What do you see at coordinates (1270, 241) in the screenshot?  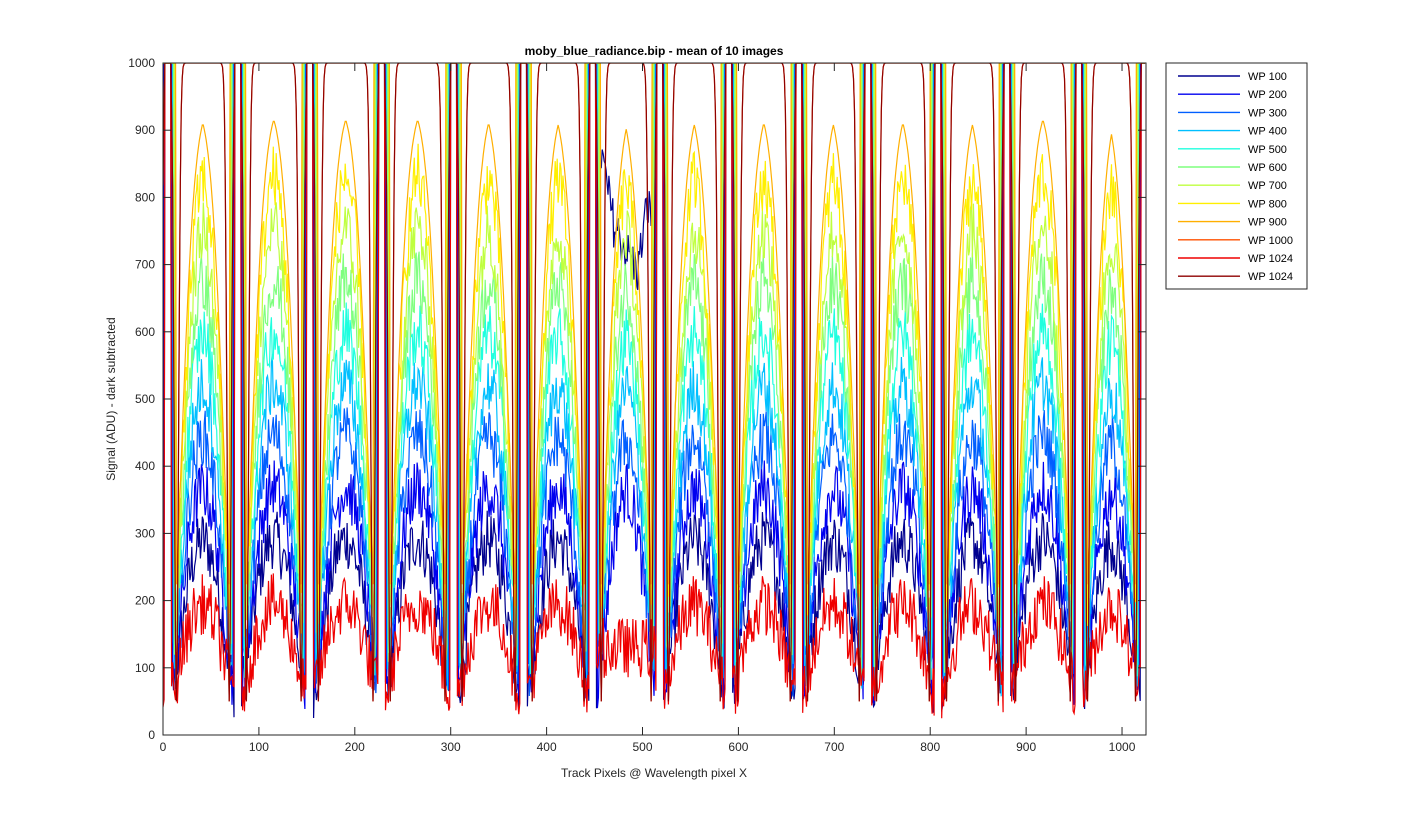 I see `legend-label: WP 1000` at bounding box center [1270, 241].